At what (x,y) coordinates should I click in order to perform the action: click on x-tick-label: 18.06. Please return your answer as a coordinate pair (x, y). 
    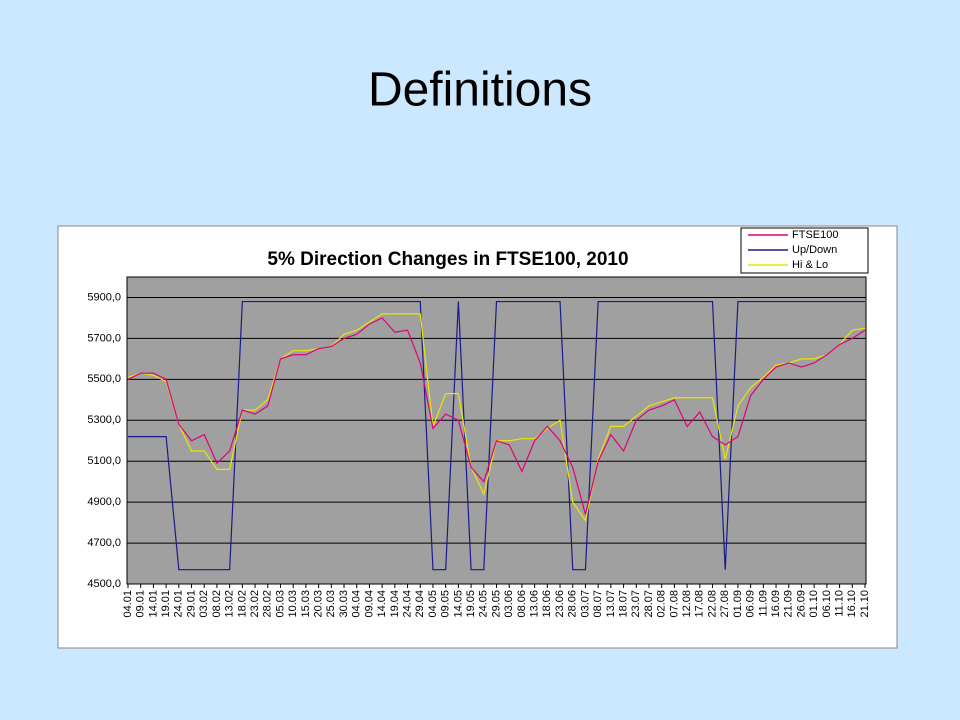
    Looking at the image, I should click on (547, 604).